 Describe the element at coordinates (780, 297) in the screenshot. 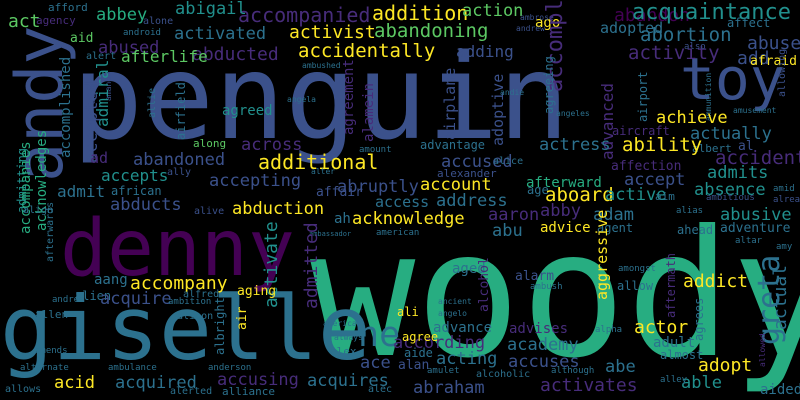

I see `cloud-word-actual: actual` at that location.